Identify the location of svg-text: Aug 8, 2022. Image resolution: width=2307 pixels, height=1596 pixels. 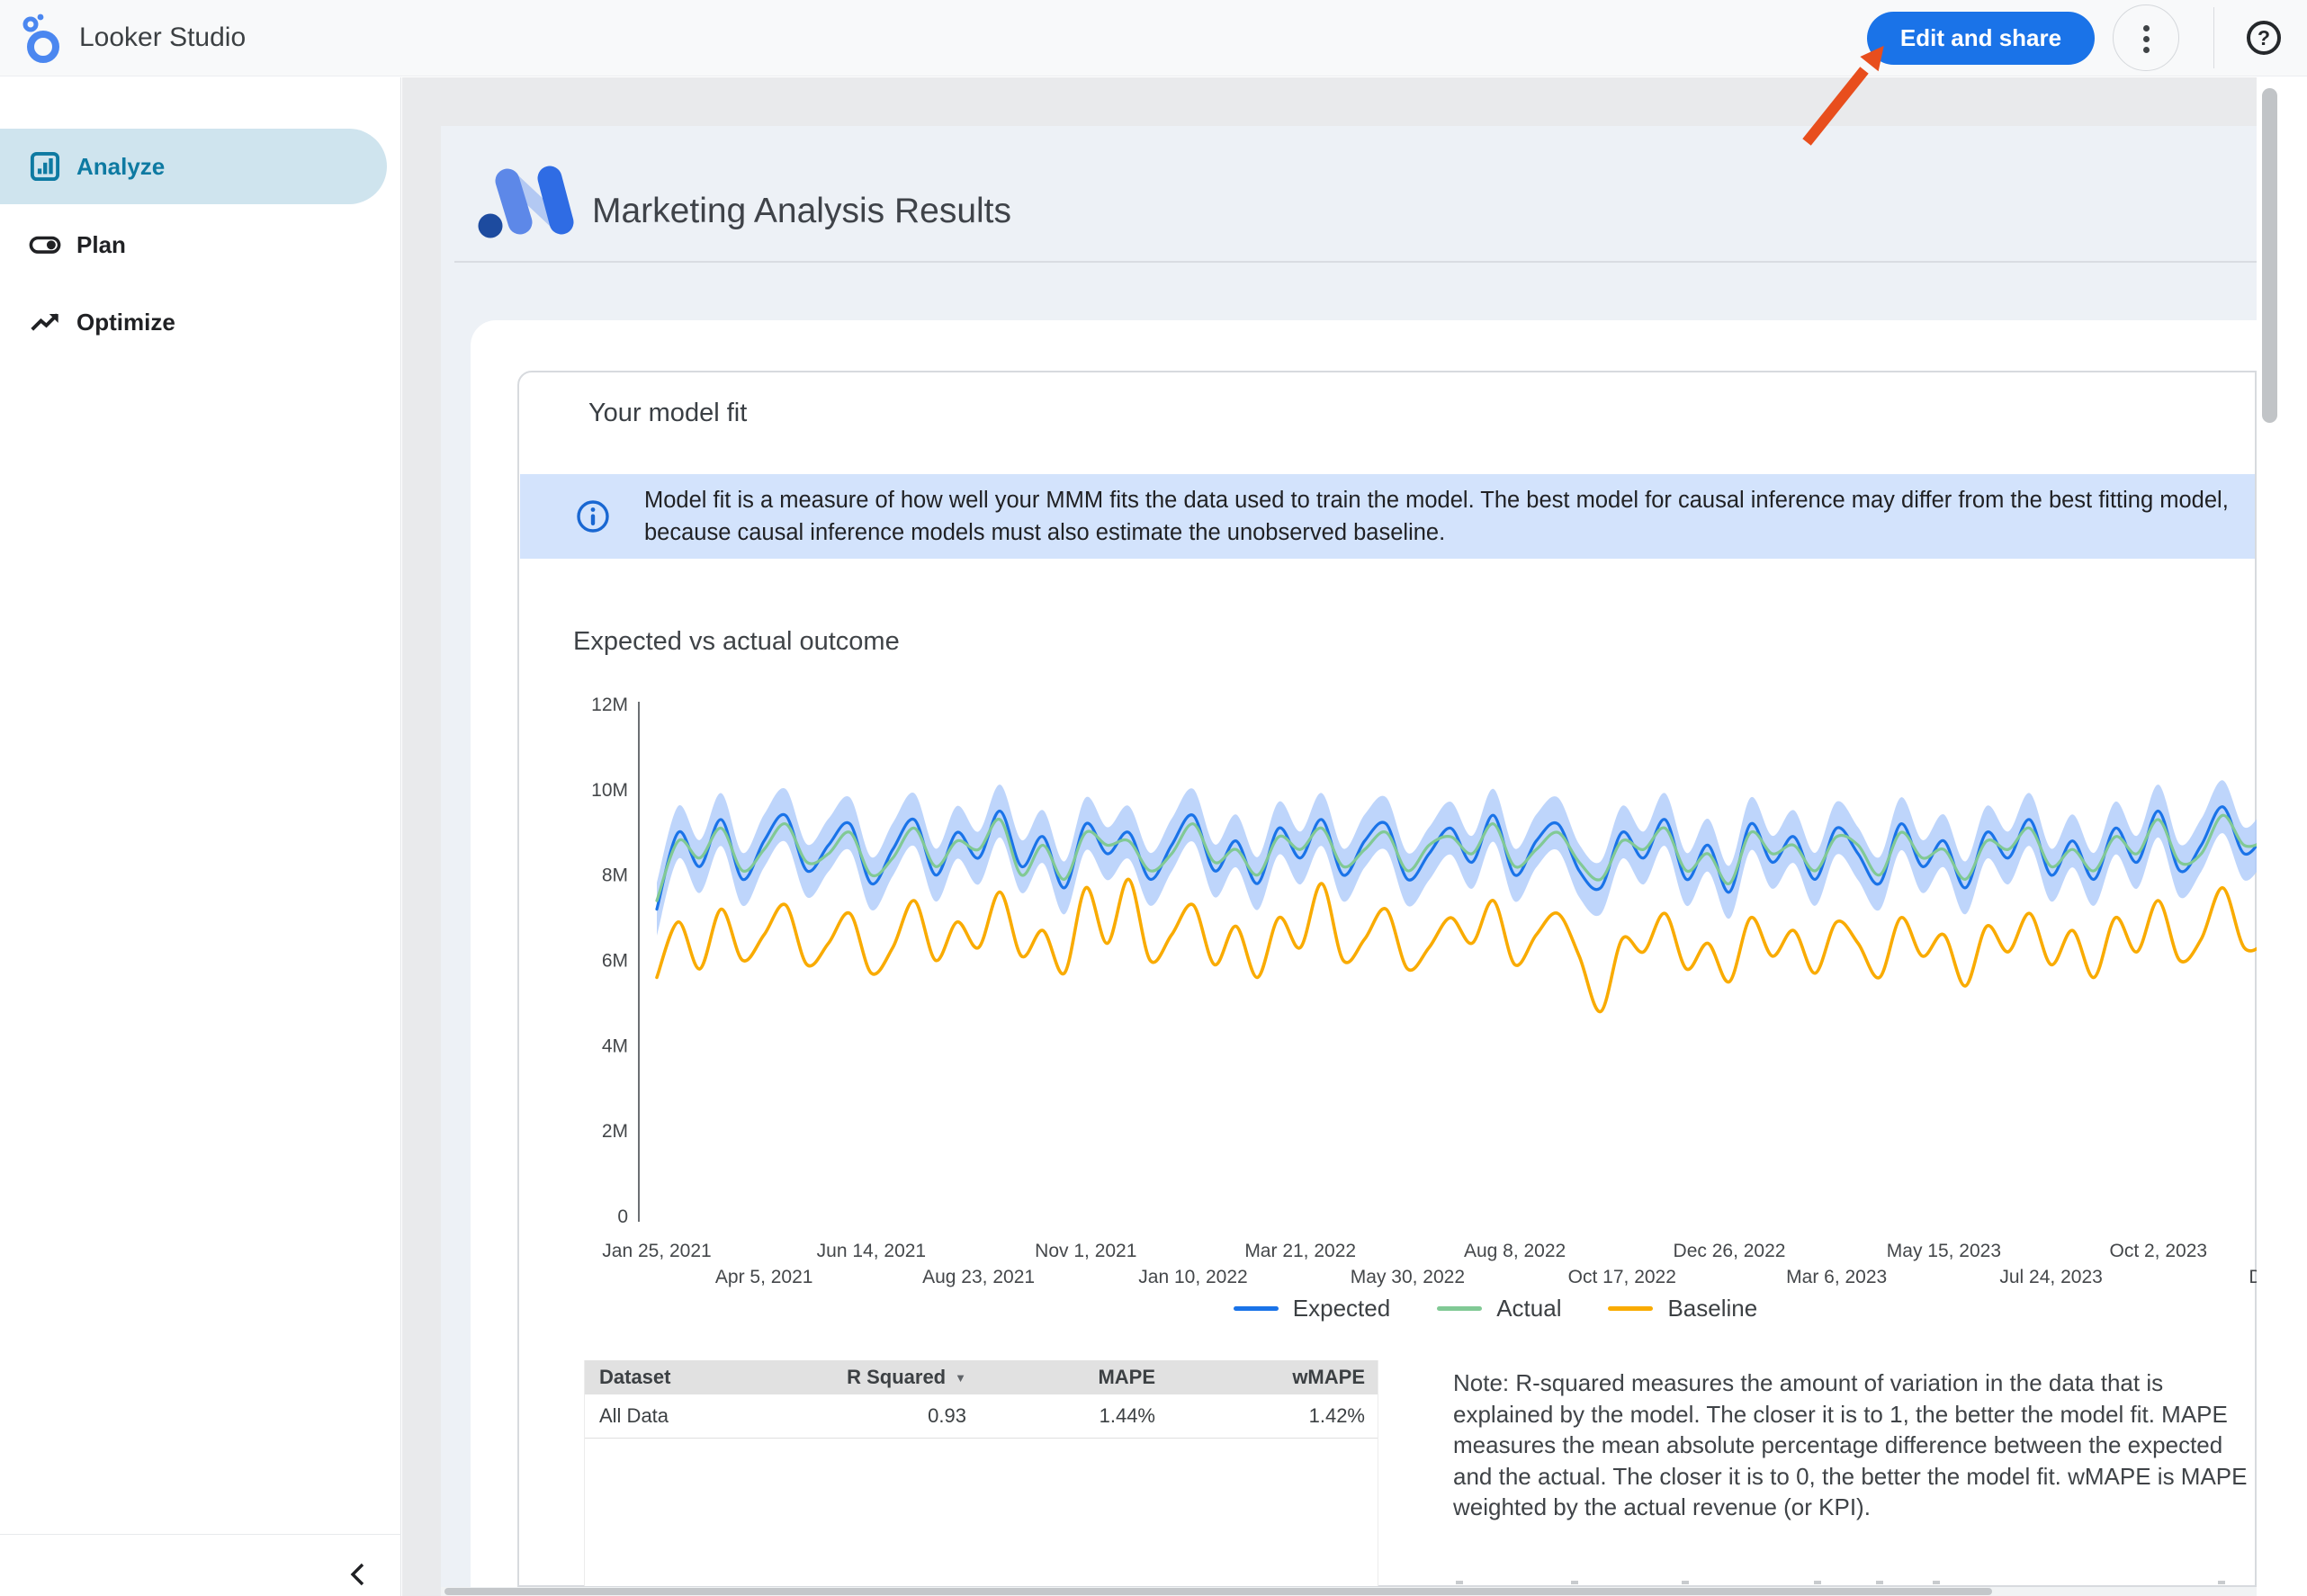
(1515, 1251).